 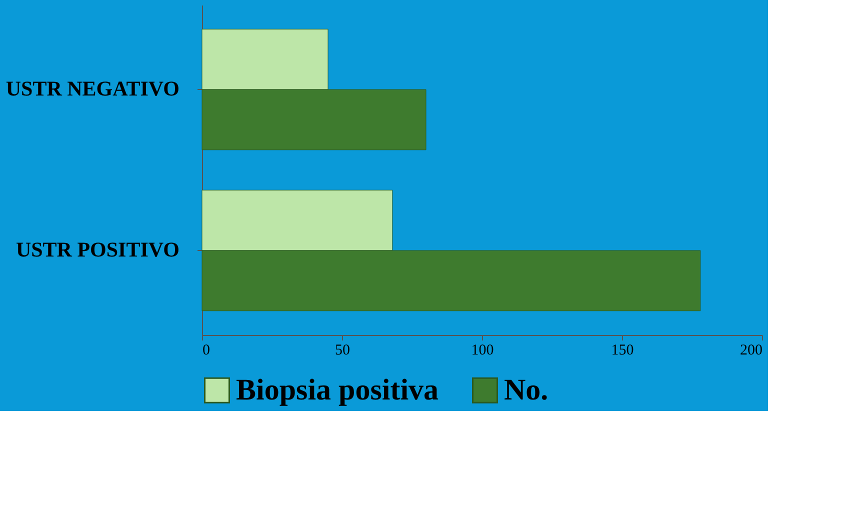 I want to click on x-tick-label: 200, so click(x=751, y=350).